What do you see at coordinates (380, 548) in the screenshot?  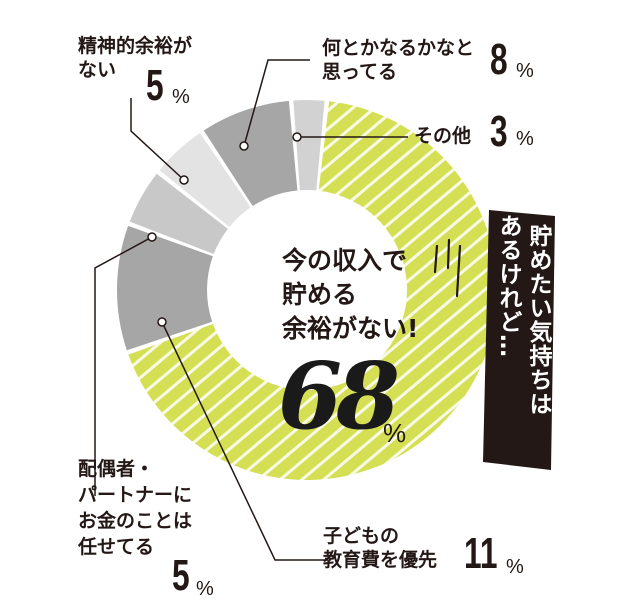 I see `label-kodomo: 子どもの 教育費を優先` at bounding box center [380, 548].